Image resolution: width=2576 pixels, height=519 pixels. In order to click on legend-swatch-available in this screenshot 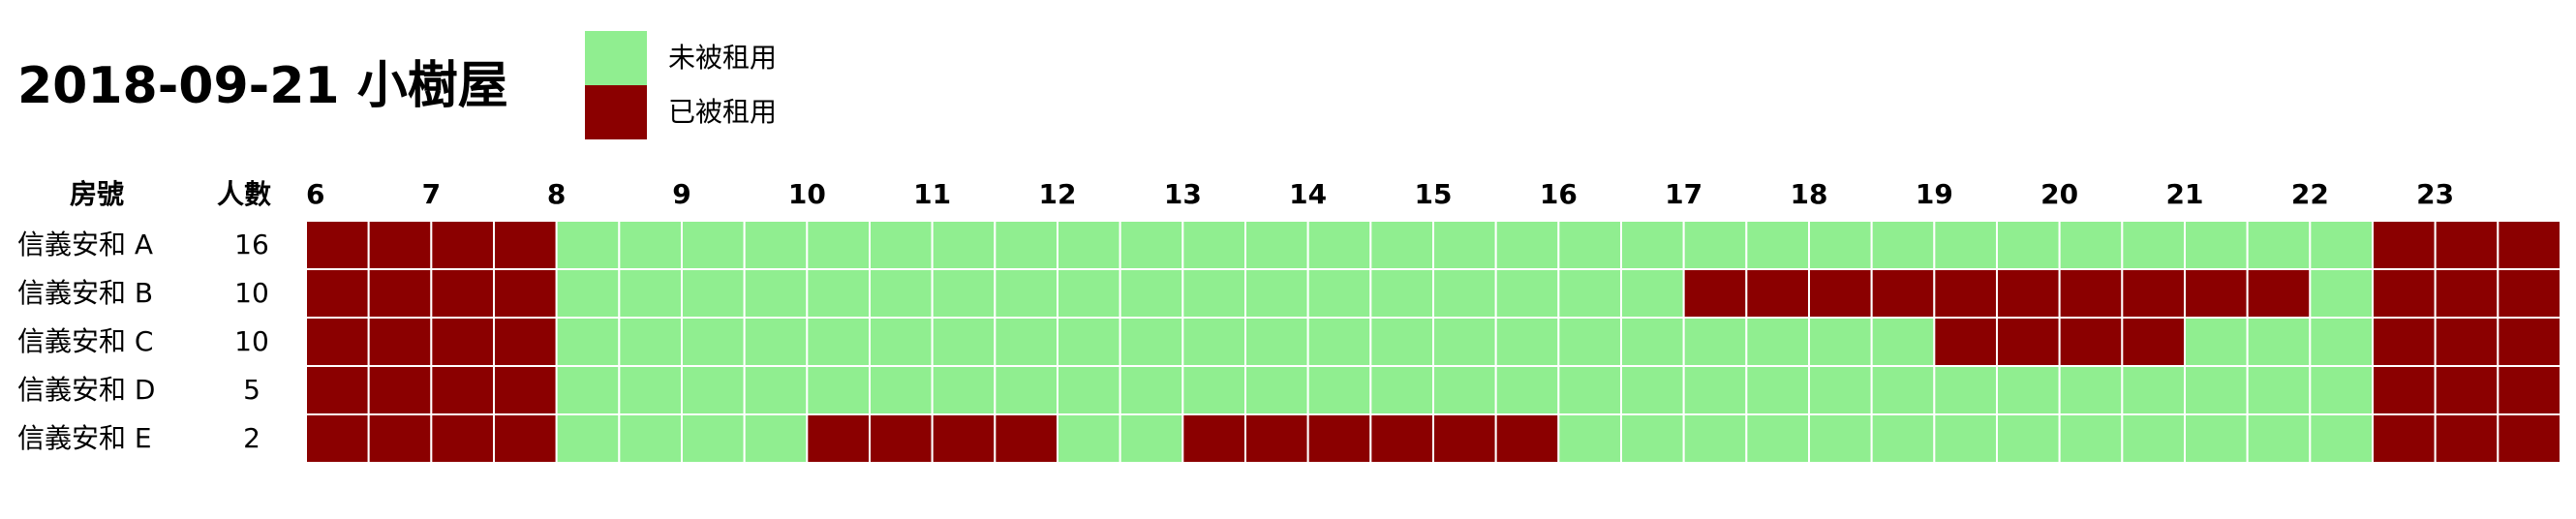, I will do `click(616, 58)`.